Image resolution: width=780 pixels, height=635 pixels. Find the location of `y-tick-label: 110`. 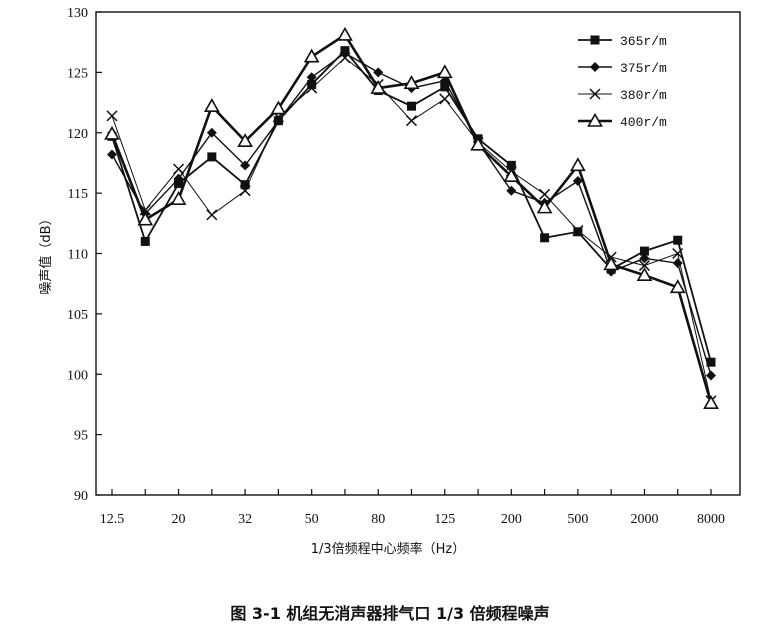

y-tick-label: 110 is located at coordinates (78, 255).